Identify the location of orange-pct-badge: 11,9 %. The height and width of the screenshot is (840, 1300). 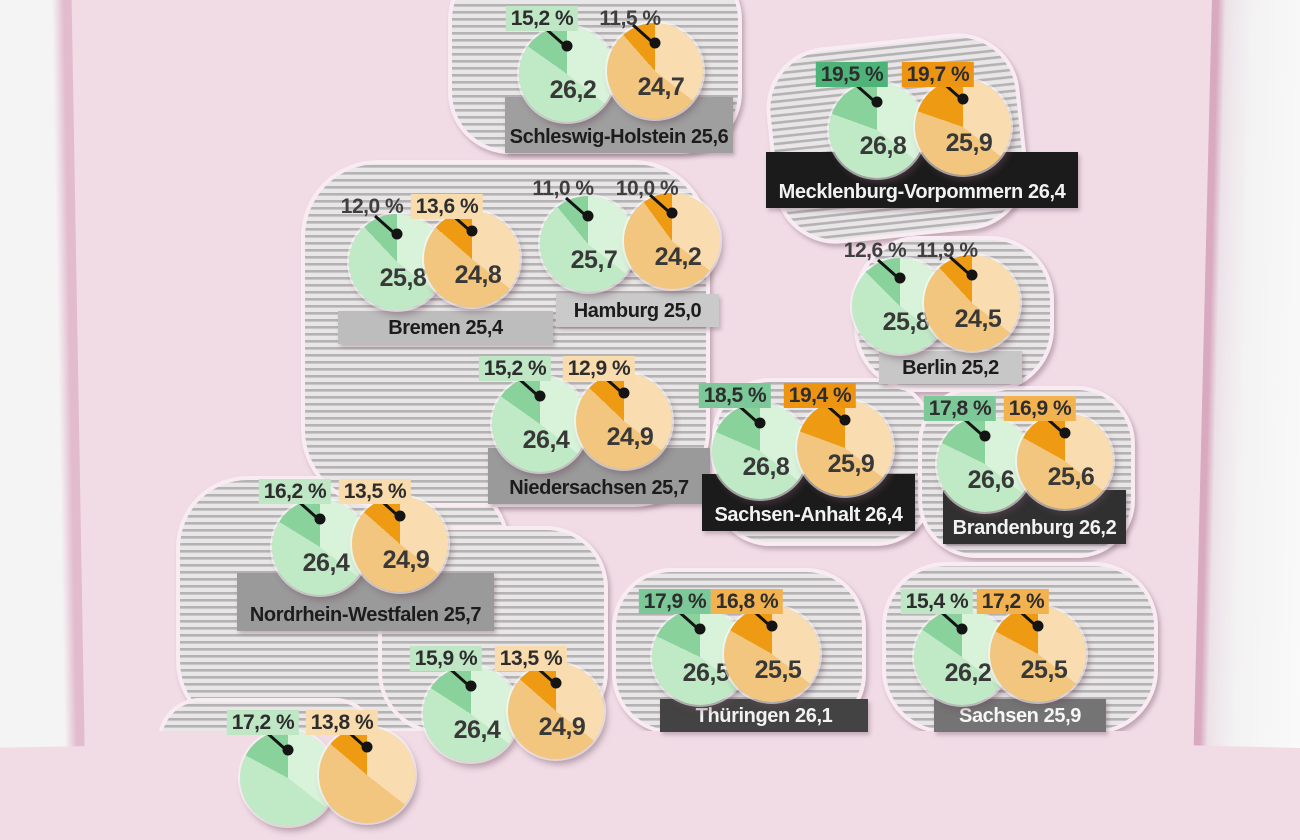
(947, 250).